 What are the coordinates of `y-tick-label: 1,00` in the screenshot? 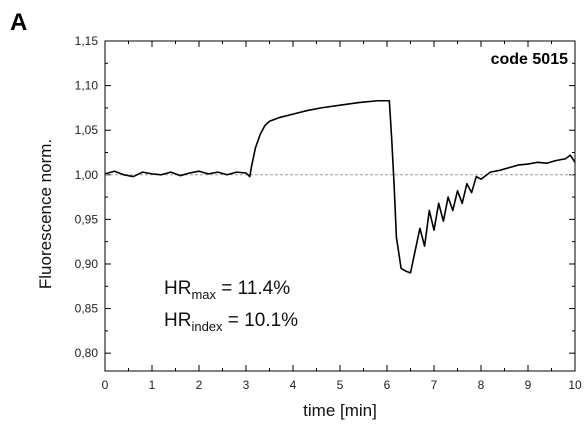 It's located at (87, 175).